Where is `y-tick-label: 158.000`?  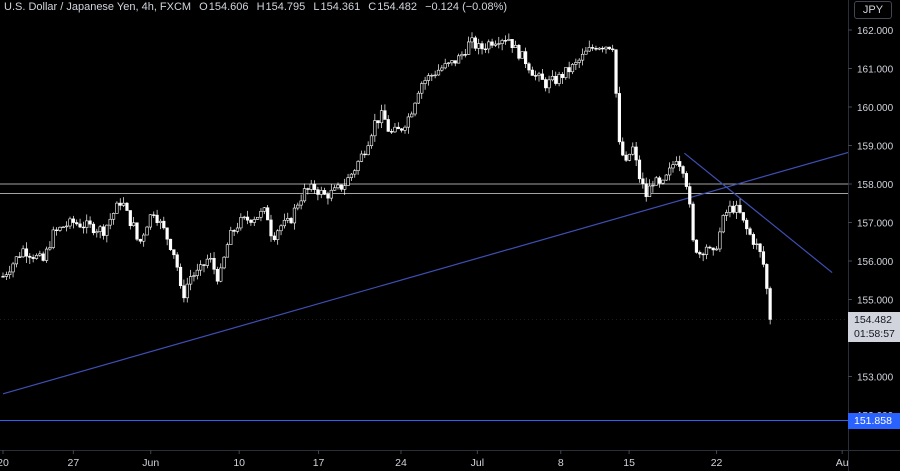
y-tick-label: 158.000 is located at coordinates (875, 185).